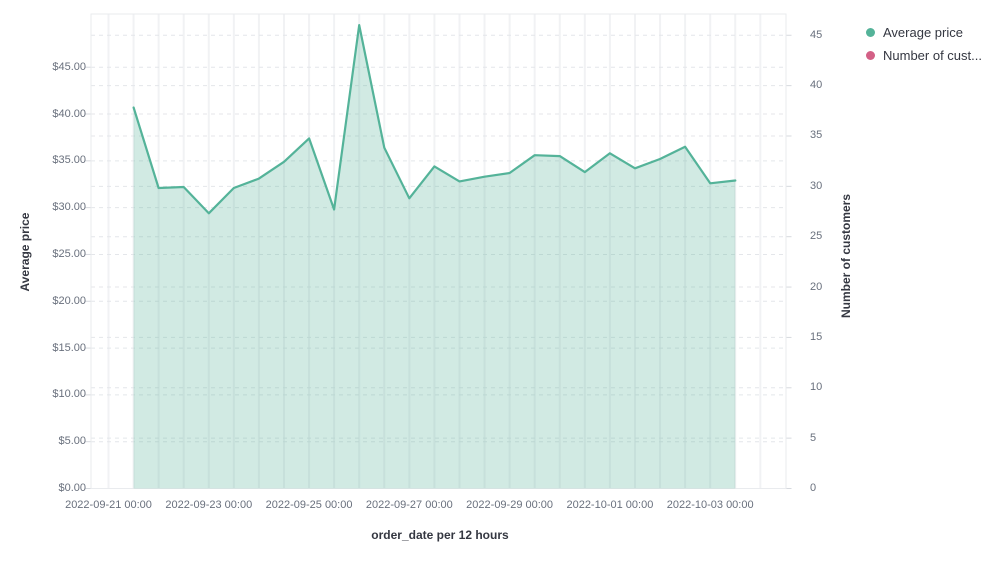 The image size is (1008, 564). Describe the element at coordinates (816, 387) in the screenshot. I see `y-right-tick-label: 10` at that location.